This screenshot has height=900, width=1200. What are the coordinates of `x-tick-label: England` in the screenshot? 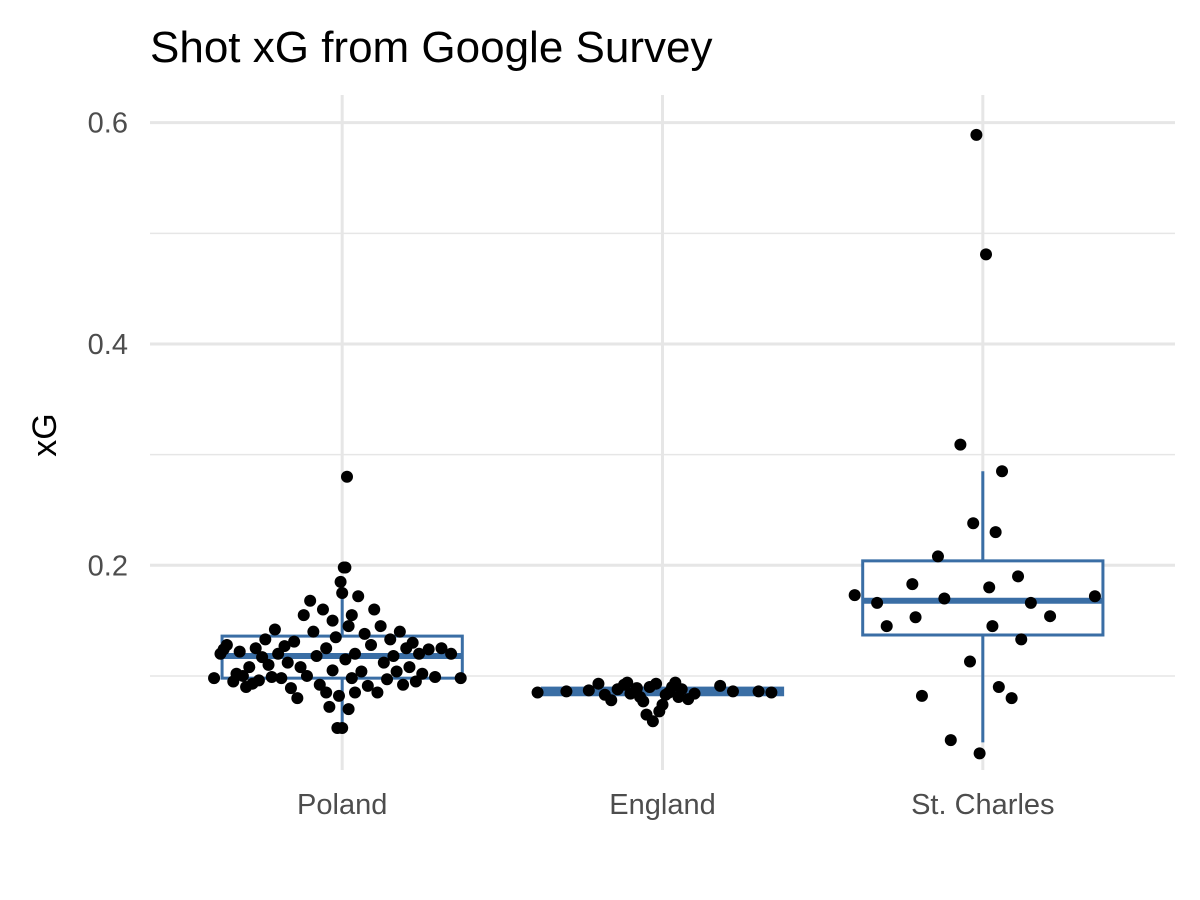 It's located at (662, 805).